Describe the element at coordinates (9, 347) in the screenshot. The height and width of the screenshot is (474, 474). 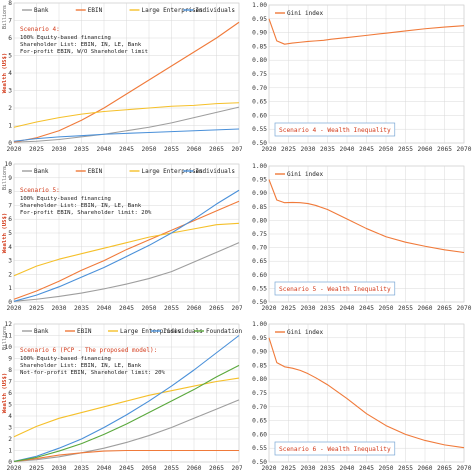
I see `y-tick-label: 10` at that location.